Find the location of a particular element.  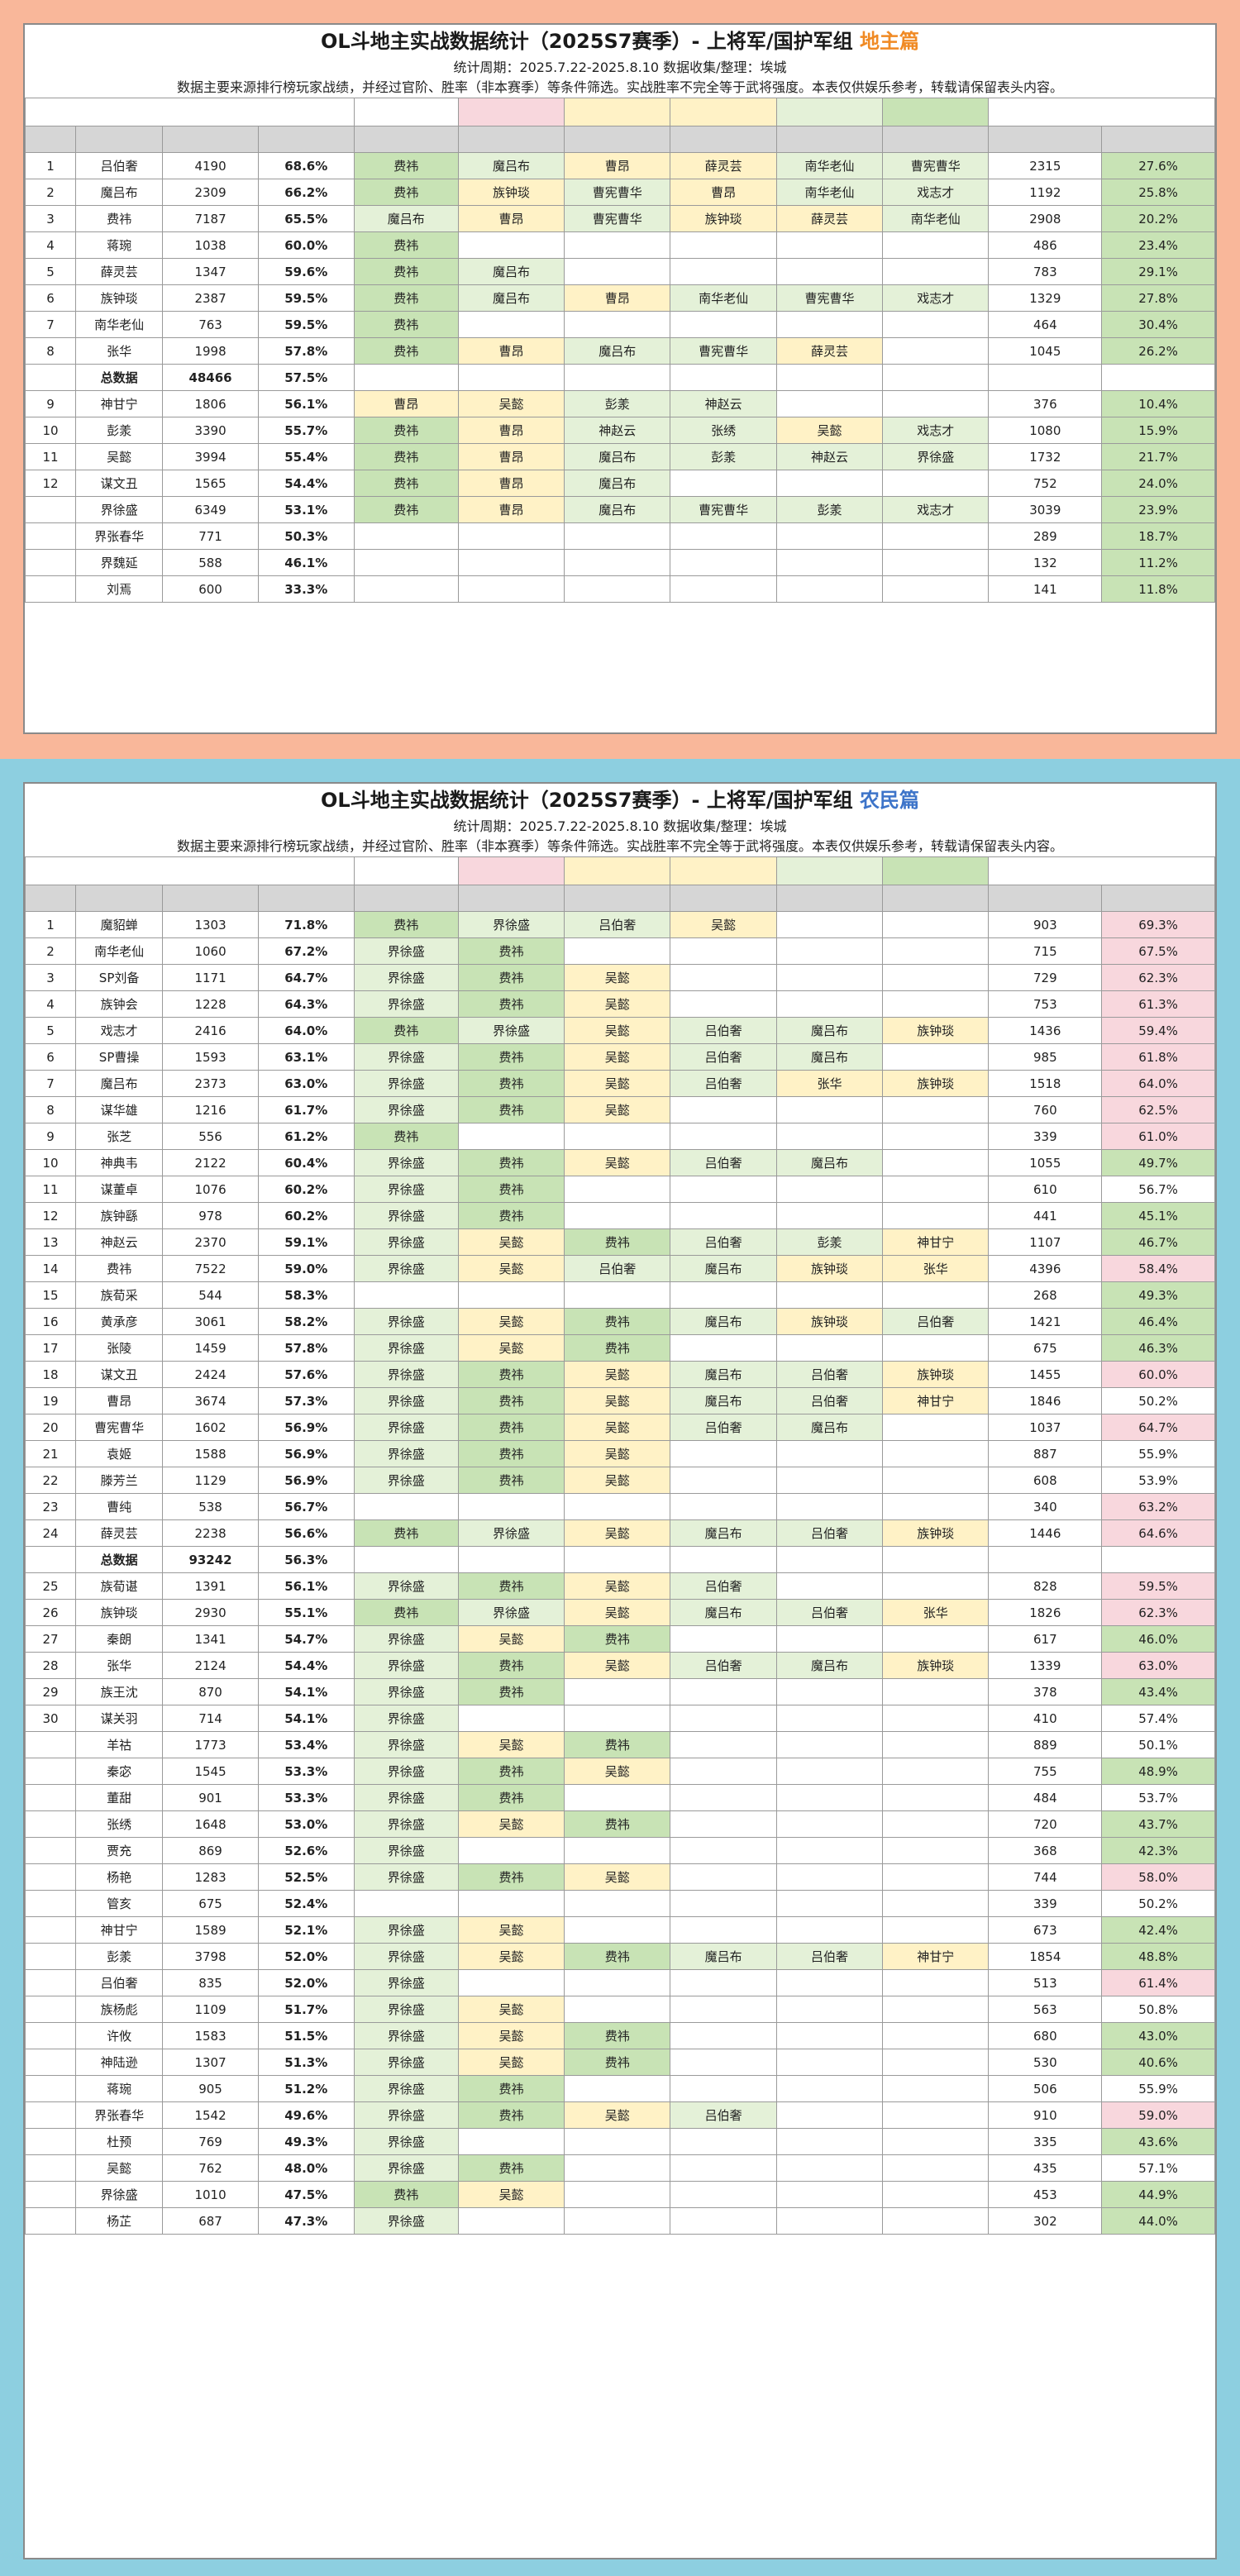

cell-strong: 4396 is located at coordinates (1045, 1268).